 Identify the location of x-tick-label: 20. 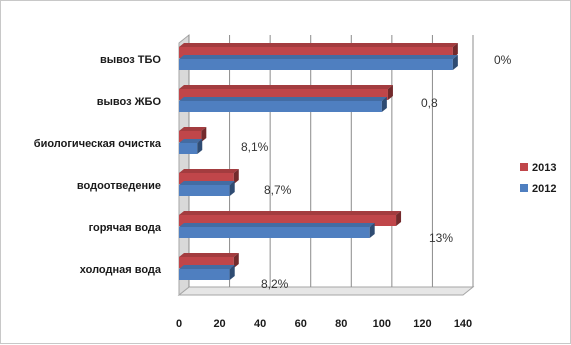
(219, 324).